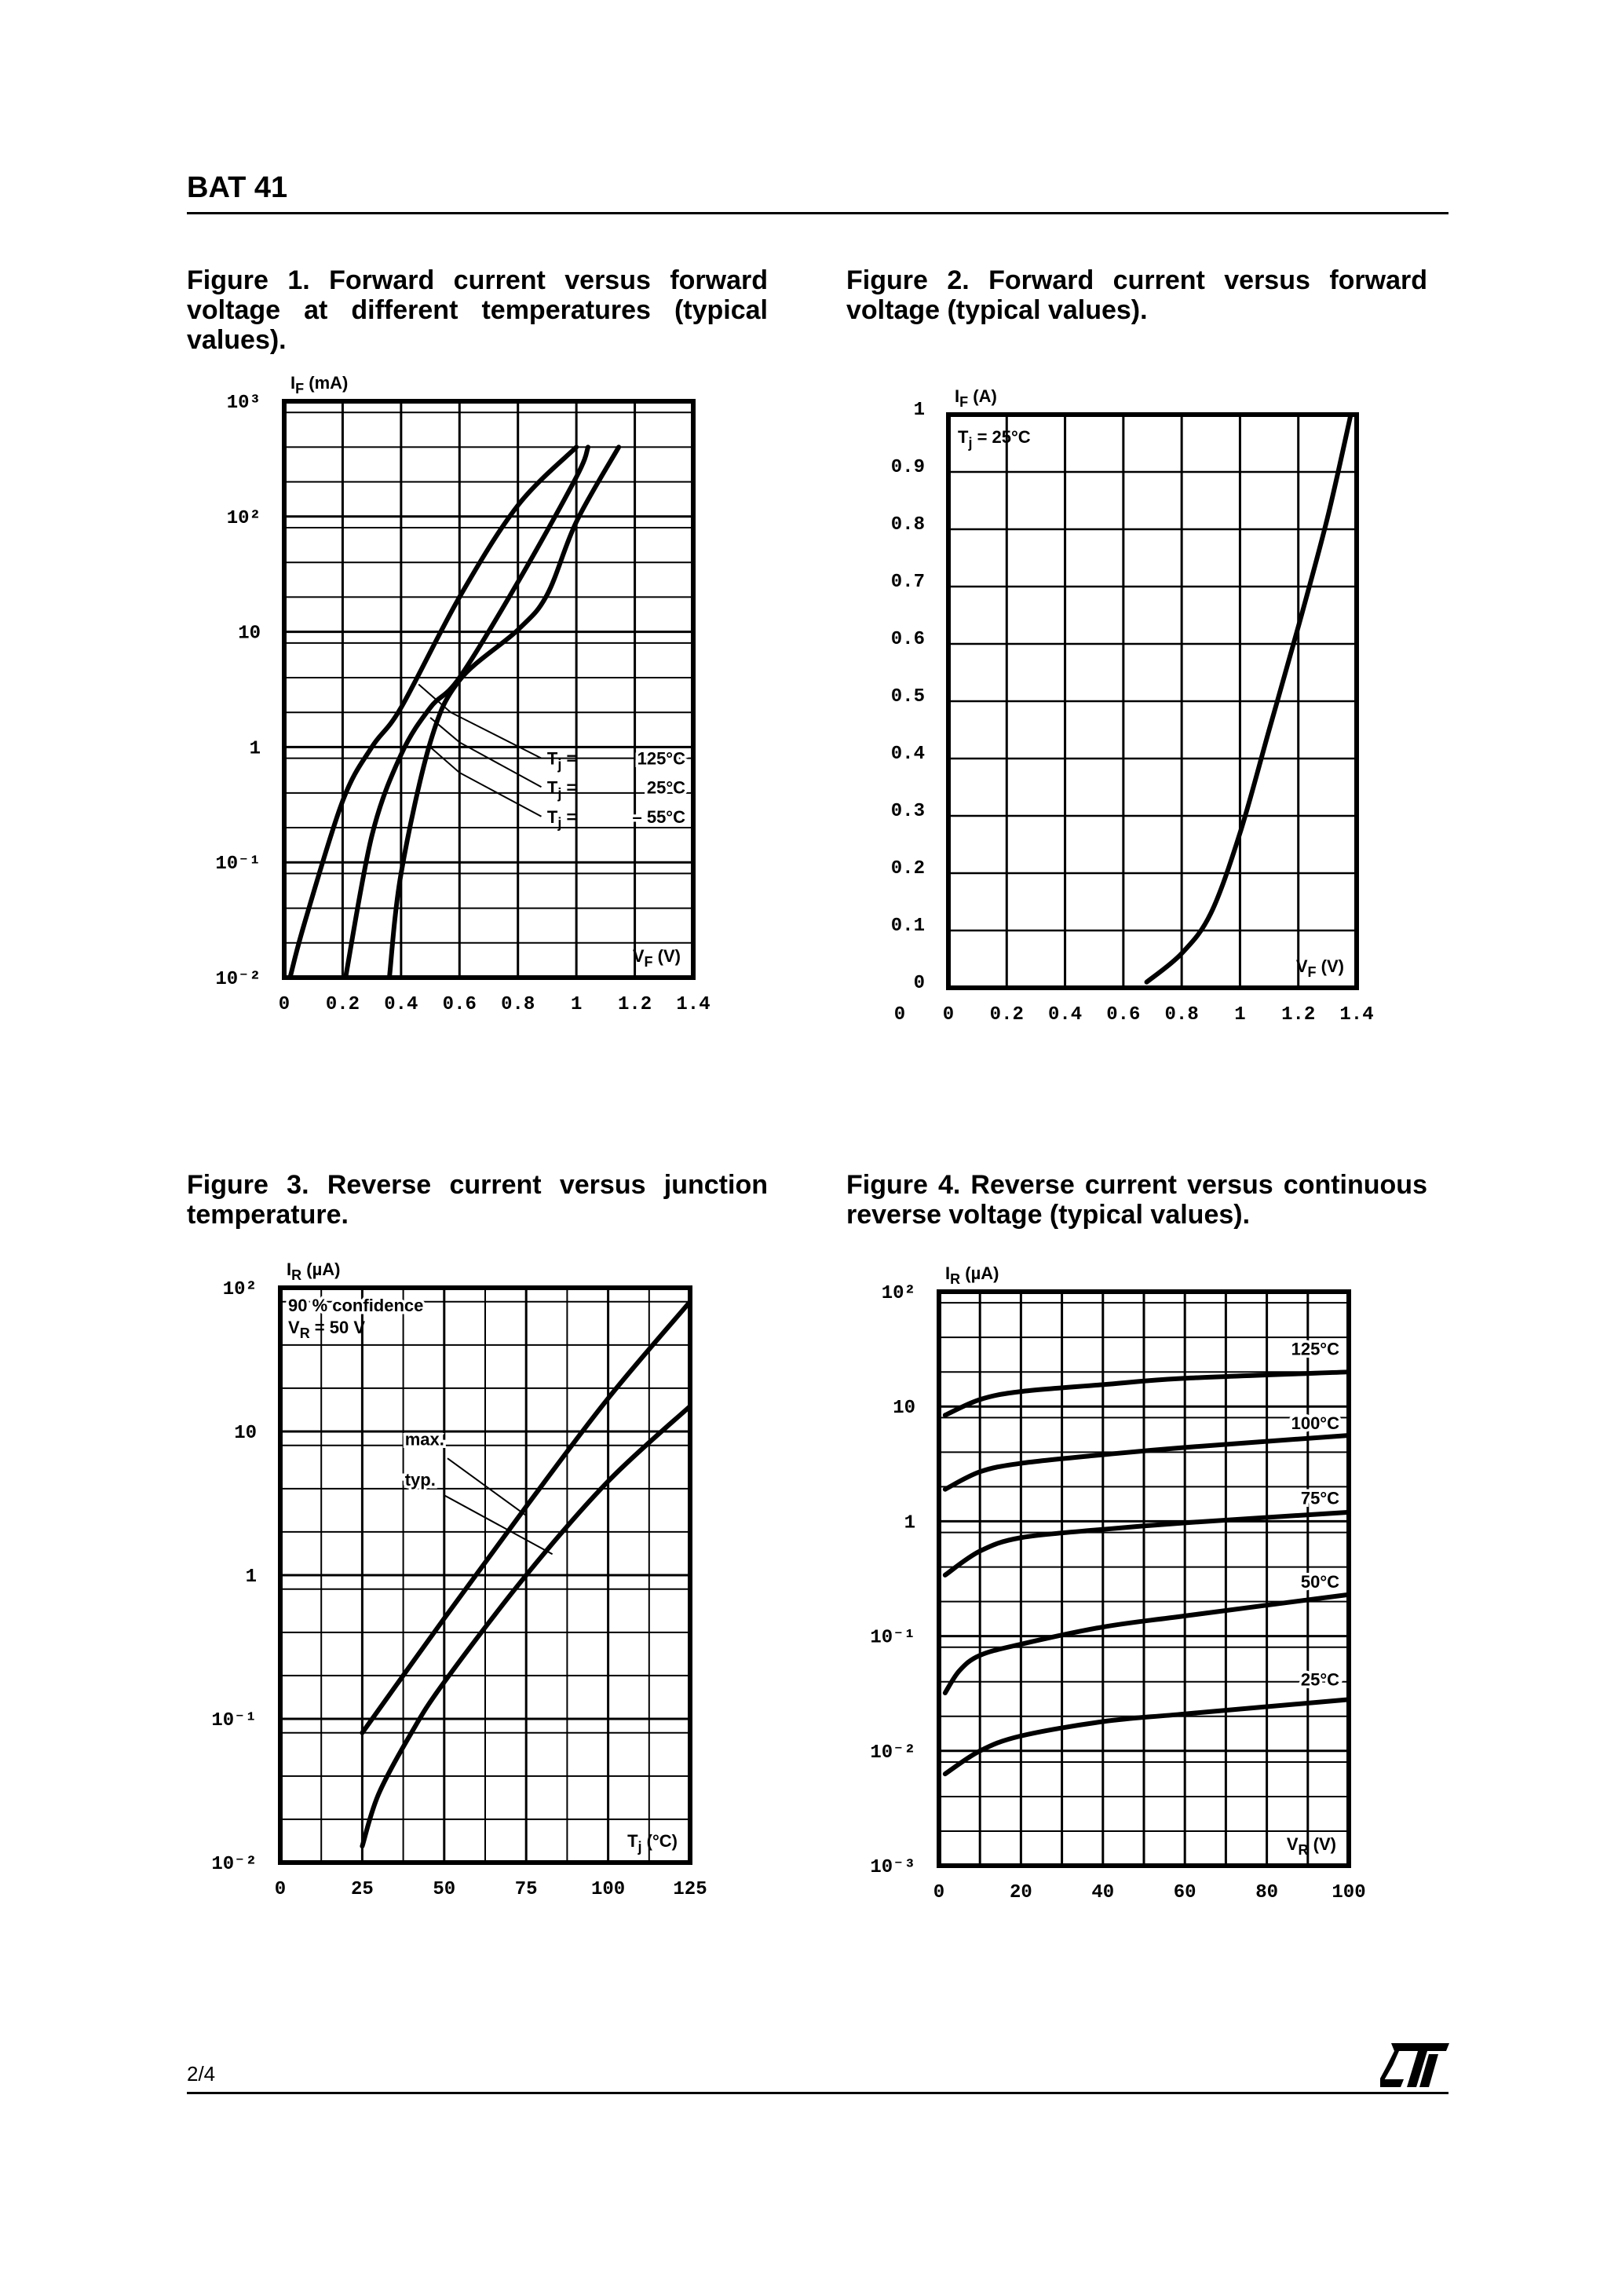 This screenshot has width=1622, height=2296. Describe the element at coordinates (1185, 1893) in the screenshot. I see `x-tick-label: 60` at that location.